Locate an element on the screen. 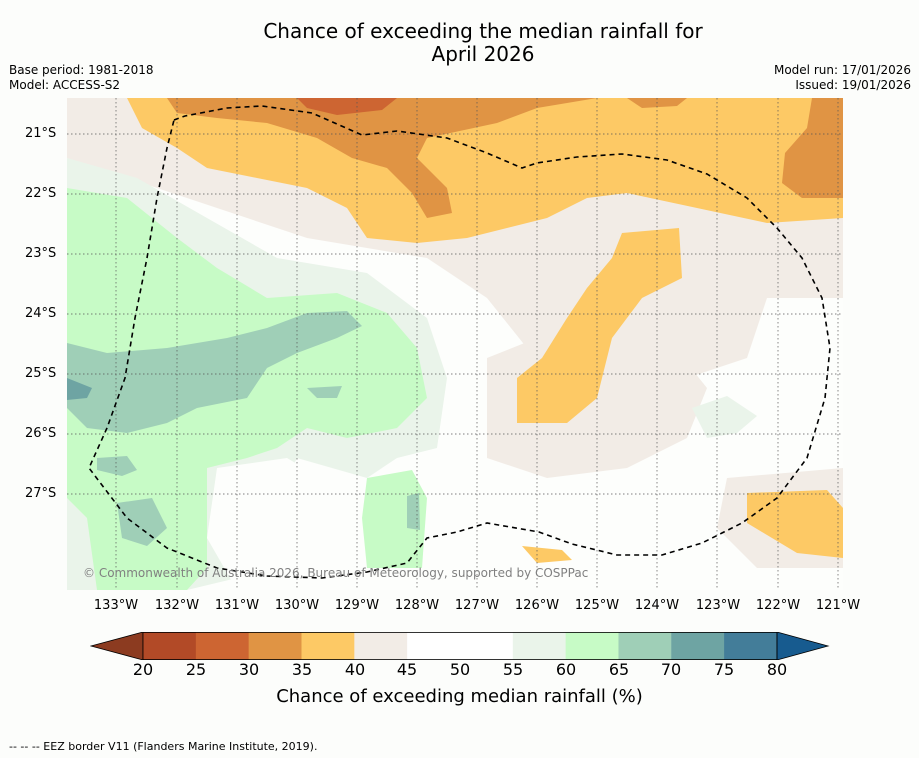 The height and width of the screenshot is (758, 919). colorbar-tick: 50 is located at coordinates (460, 669).